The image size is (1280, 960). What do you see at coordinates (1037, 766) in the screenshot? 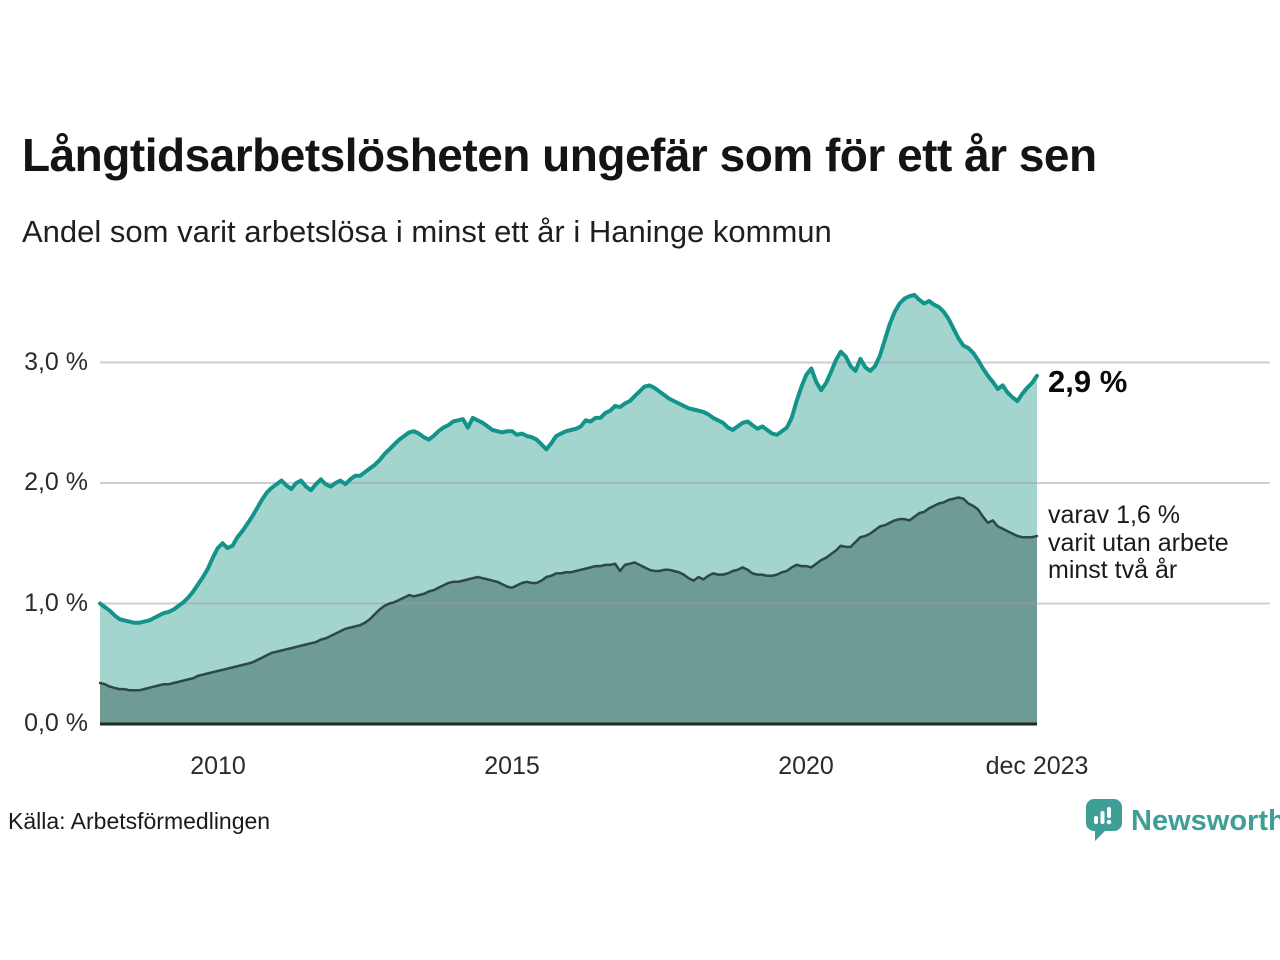
I see `x-tick-label: dec 2023` at bounding box center [1037, 766].